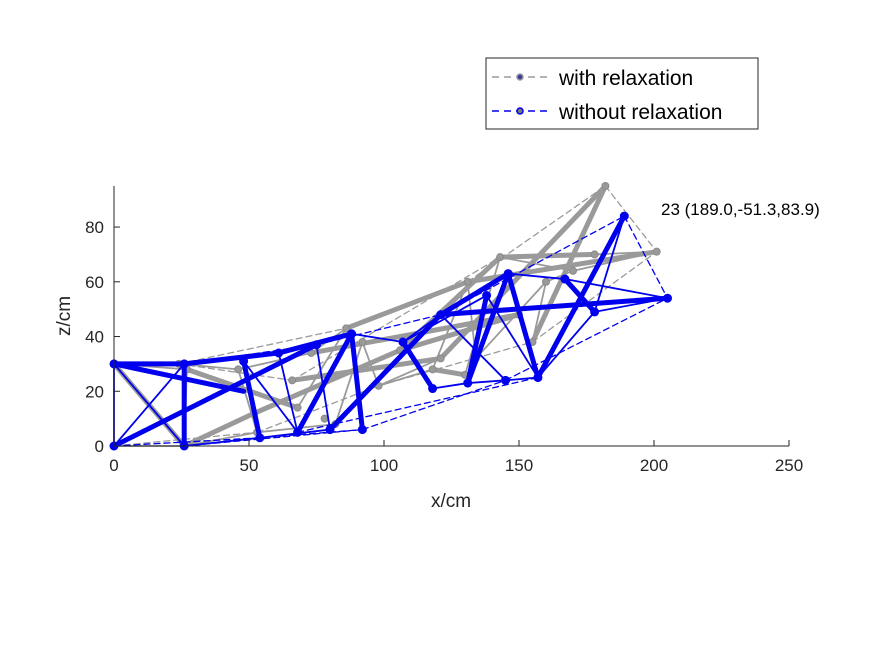  What do you see at coordinates (99, 446) in the screenshot?
I see `y-tick-label: 0` at bounding box center [99, 446].